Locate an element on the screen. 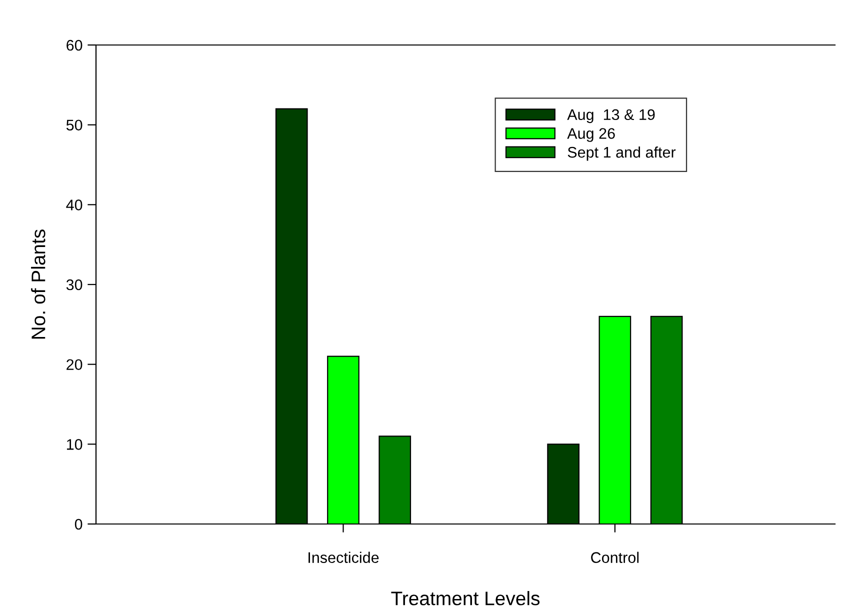  x-tick-label: Control is located at coordinates (615, 557).